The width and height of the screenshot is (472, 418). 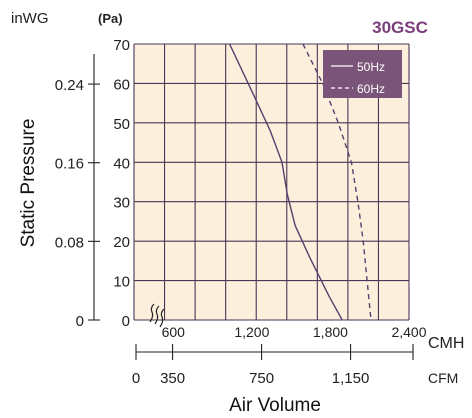 I want to click on legend-box, so click(x=362, y=74).